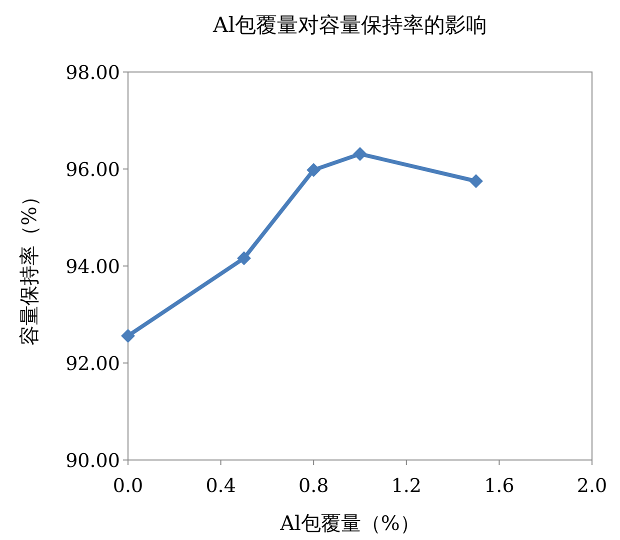 This screenshot has width=620, height=540. I want to click on chart-title: Al包覆量对容量保持率的影响, so click(349, 25).